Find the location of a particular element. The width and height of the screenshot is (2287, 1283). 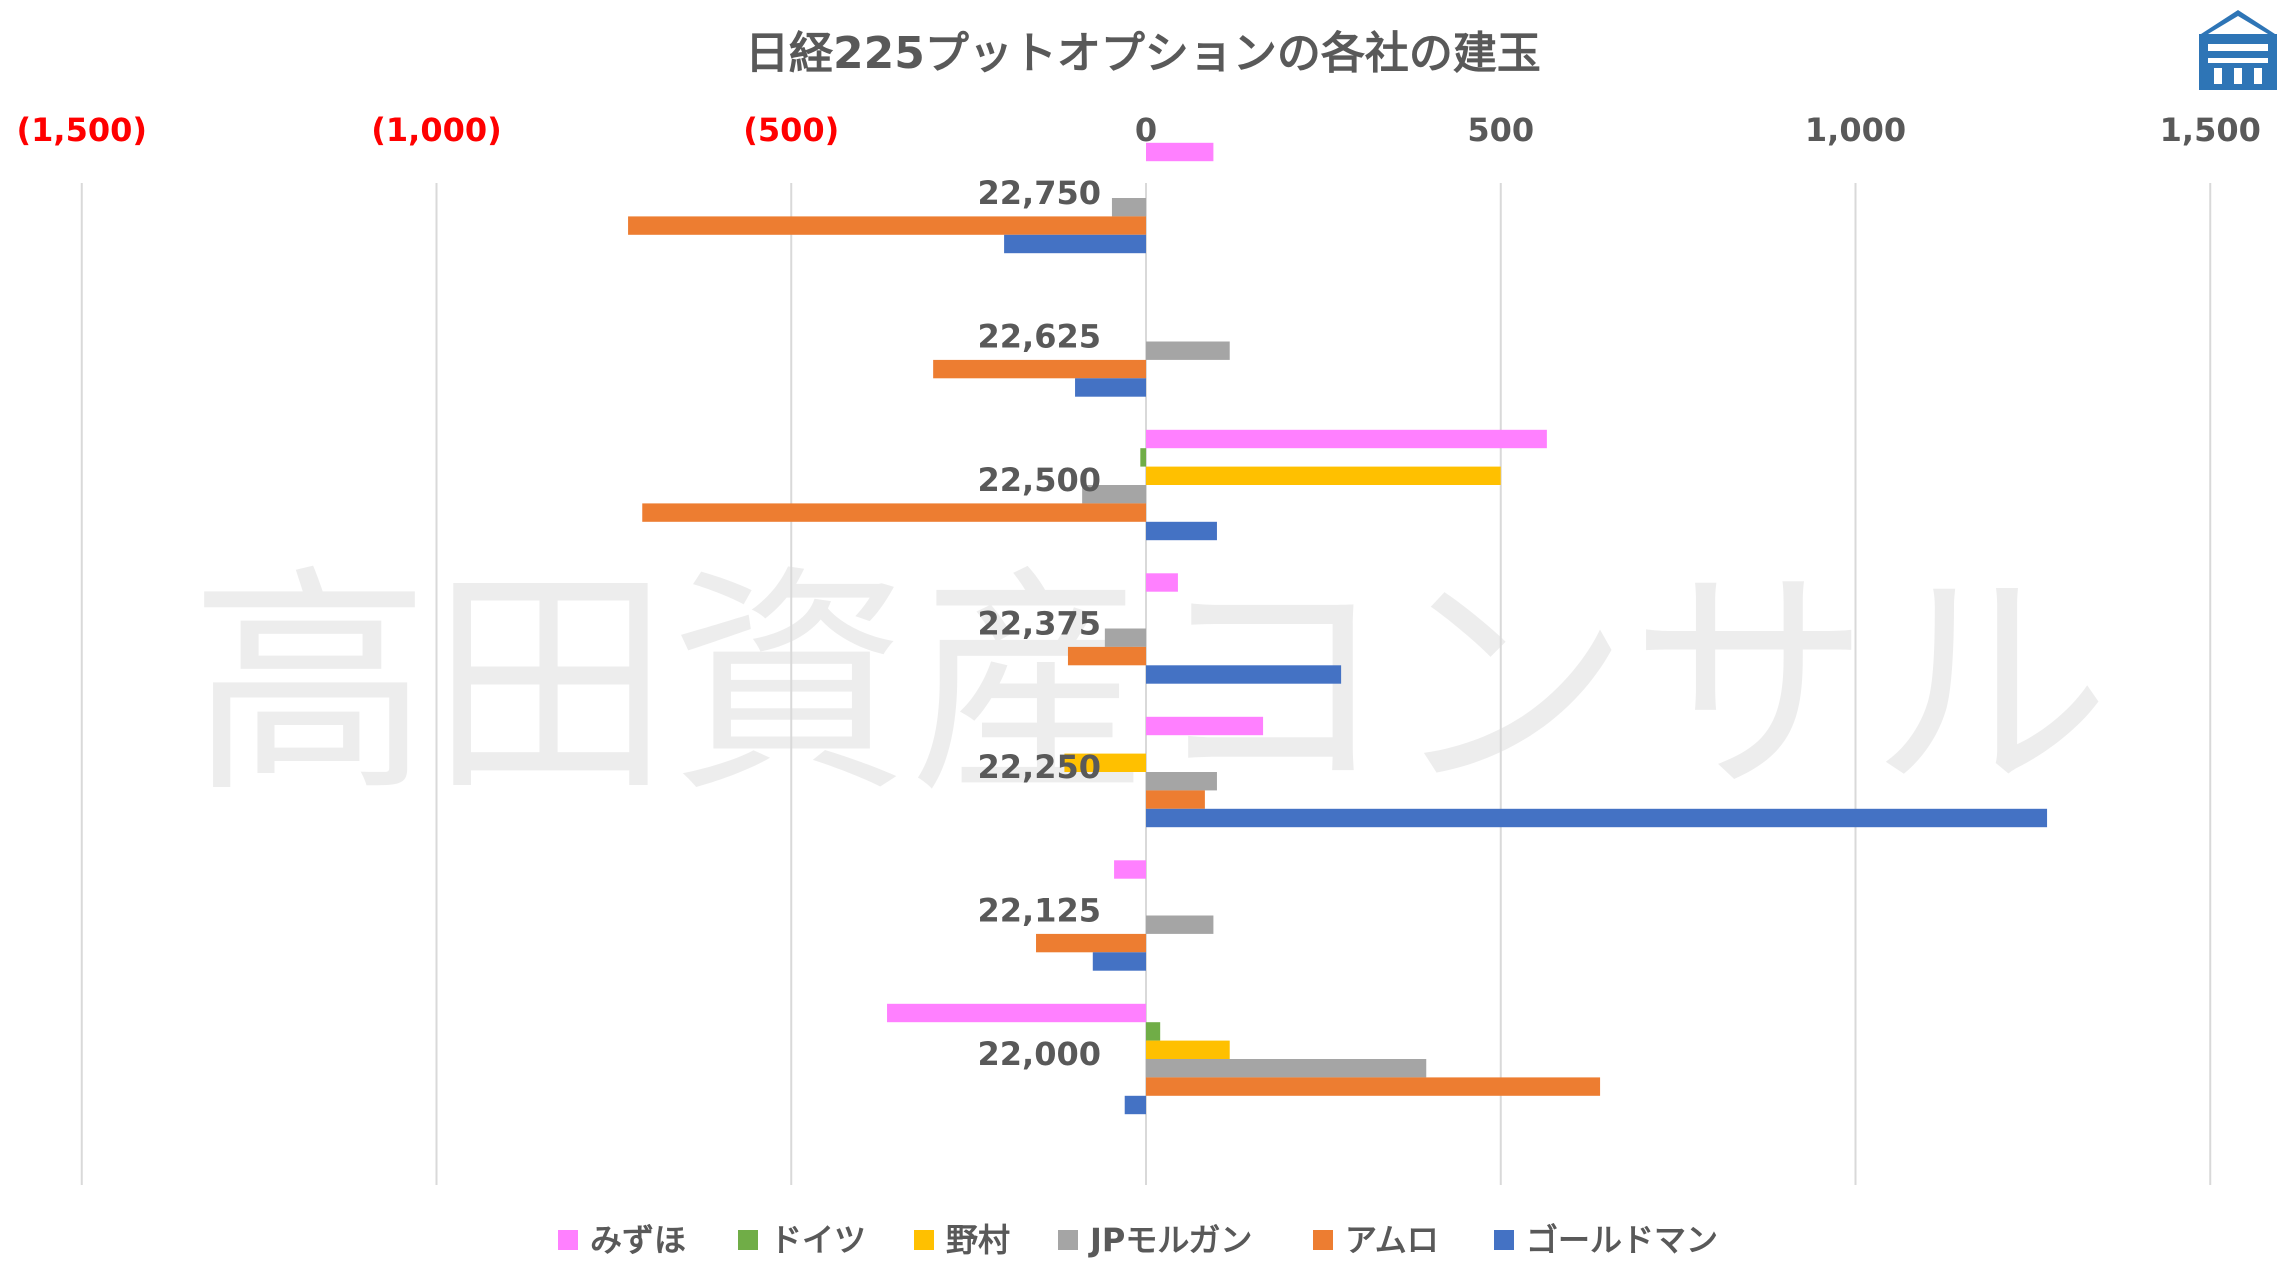

legend-label: JPモルガン is located at coordinates (1170, 1240).